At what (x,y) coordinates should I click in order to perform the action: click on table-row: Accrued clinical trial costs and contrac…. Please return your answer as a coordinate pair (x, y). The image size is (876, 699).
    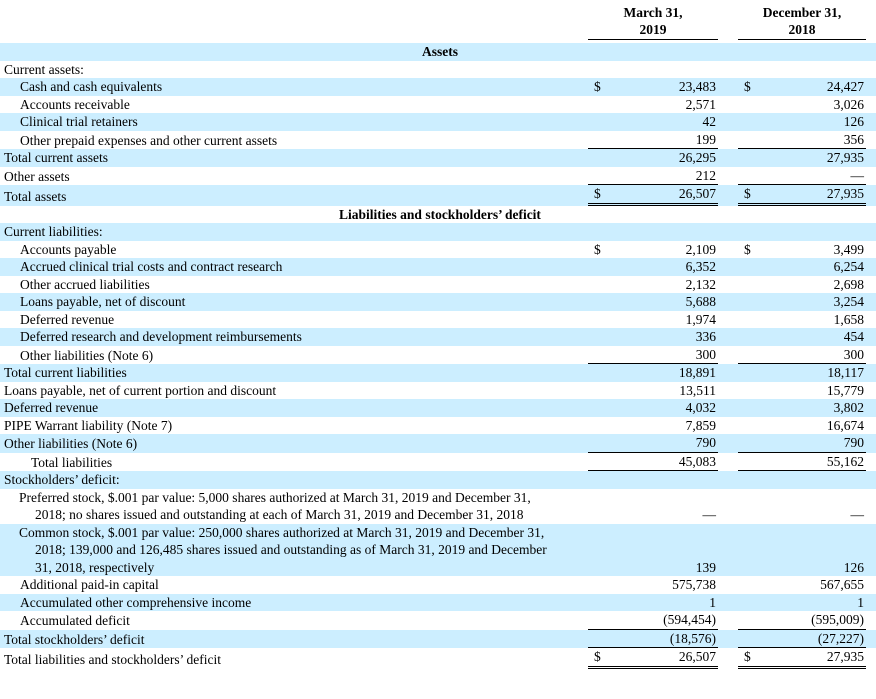
    Looking at the image, I should click on (438, 267).